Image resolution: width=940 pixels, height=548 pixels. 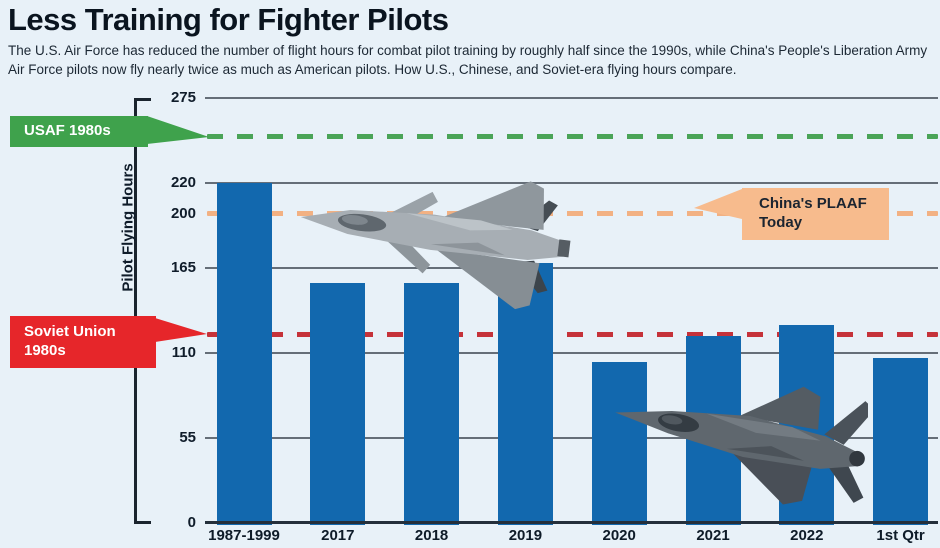 I want to click on bar-2017, so click(x=338, y=404).